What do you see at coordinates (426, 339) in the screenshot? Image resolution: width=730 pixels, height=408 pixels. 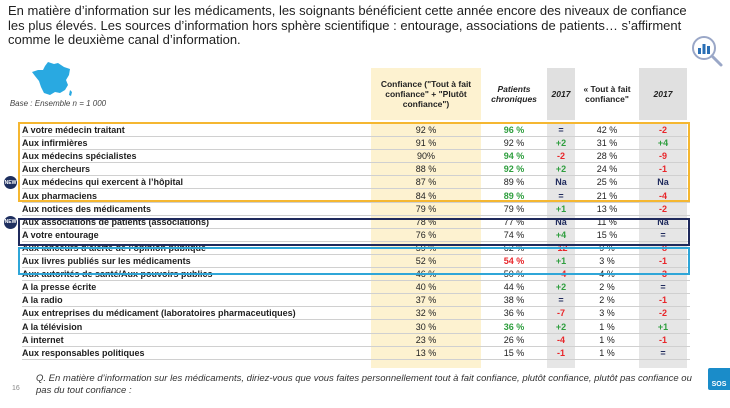 I see `confiance-value: 23 %` at bounding box center [426, 339].